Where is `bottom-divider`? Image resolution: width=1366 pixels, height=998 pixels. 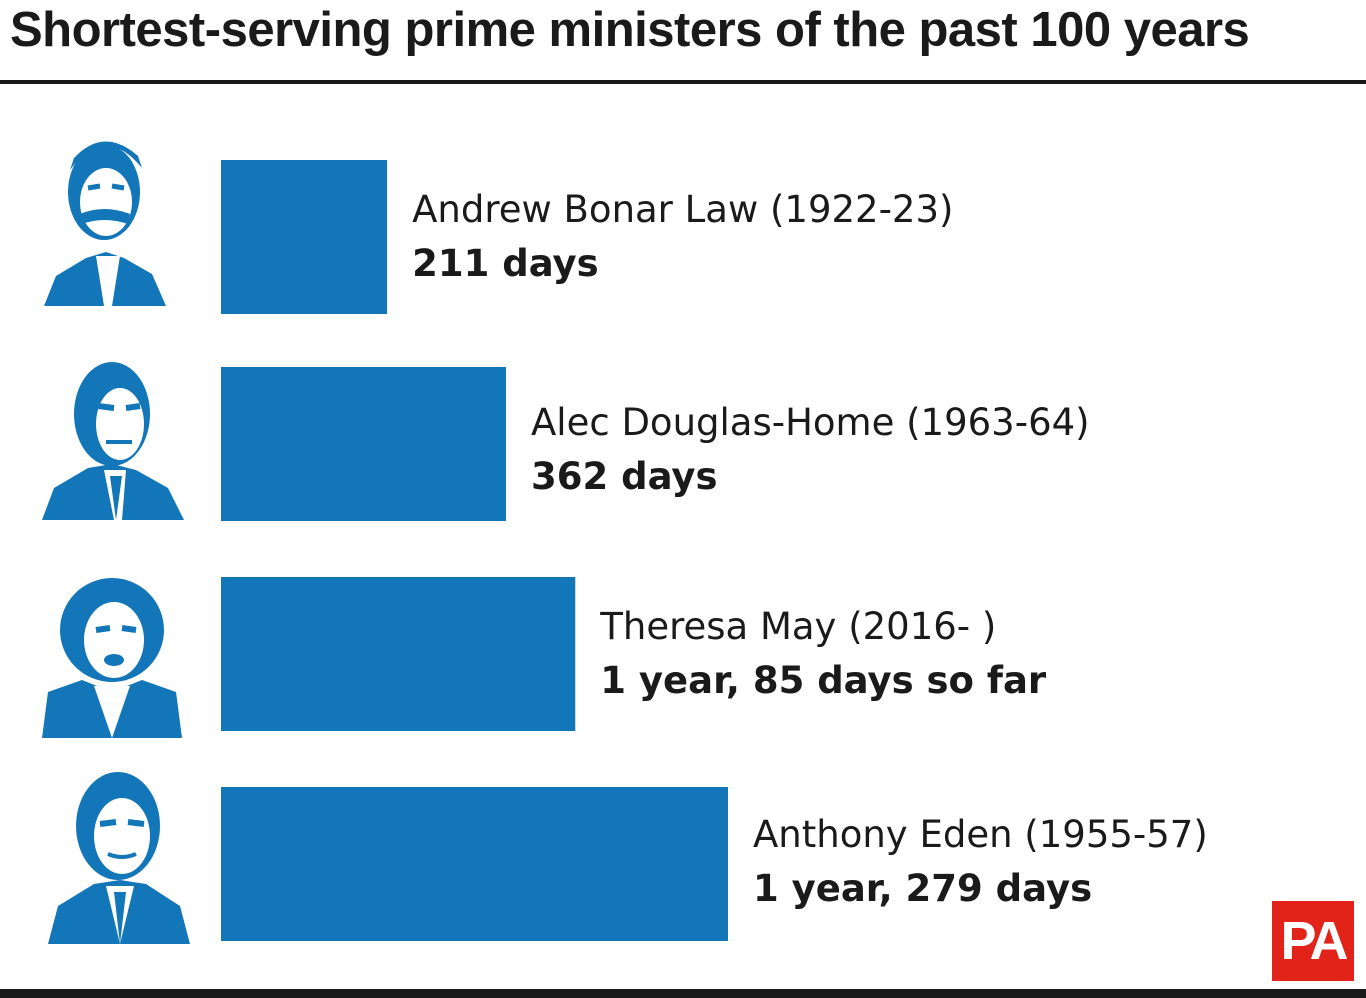
bottom-divider is located at coordinates (683, 993).